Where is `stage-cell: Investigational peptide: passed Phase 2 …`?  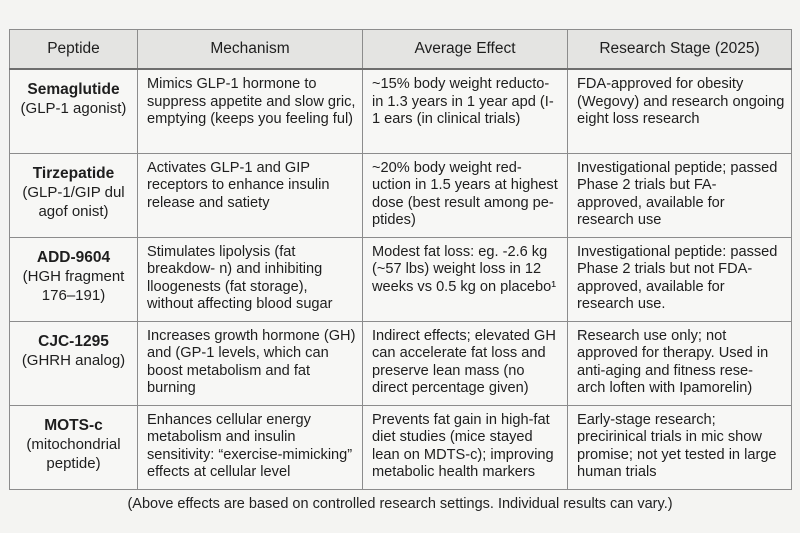 stage-cell: Investigational peptide: passed Phase 2 … is located at coordinates (679, 279).